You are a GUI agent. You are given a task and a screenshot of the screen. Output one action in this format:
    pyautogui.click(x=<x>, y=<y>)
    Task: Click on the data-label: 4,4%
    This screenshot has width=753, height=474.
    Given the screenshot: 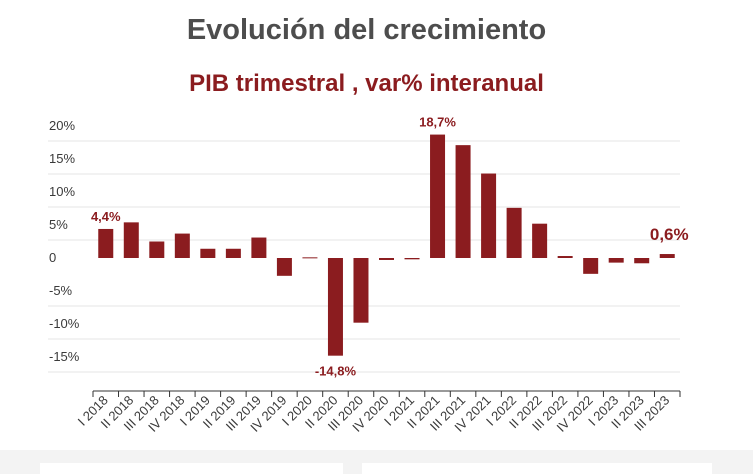 What is the action you would take?
    pyautogui.click(x=106, y=216)
    